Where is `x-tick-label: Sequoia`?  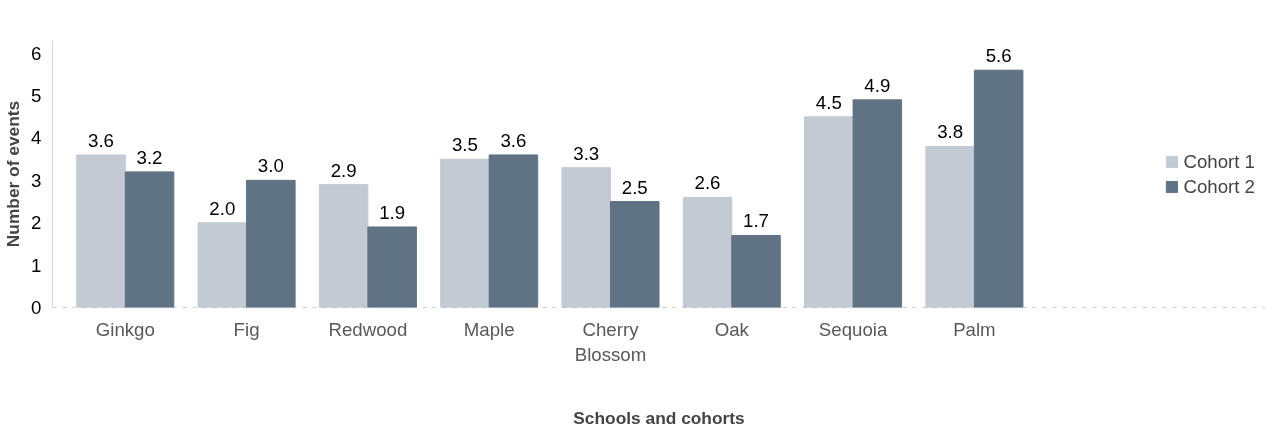 x-tick-label: Sequoia is located at coordinates (853, 329).